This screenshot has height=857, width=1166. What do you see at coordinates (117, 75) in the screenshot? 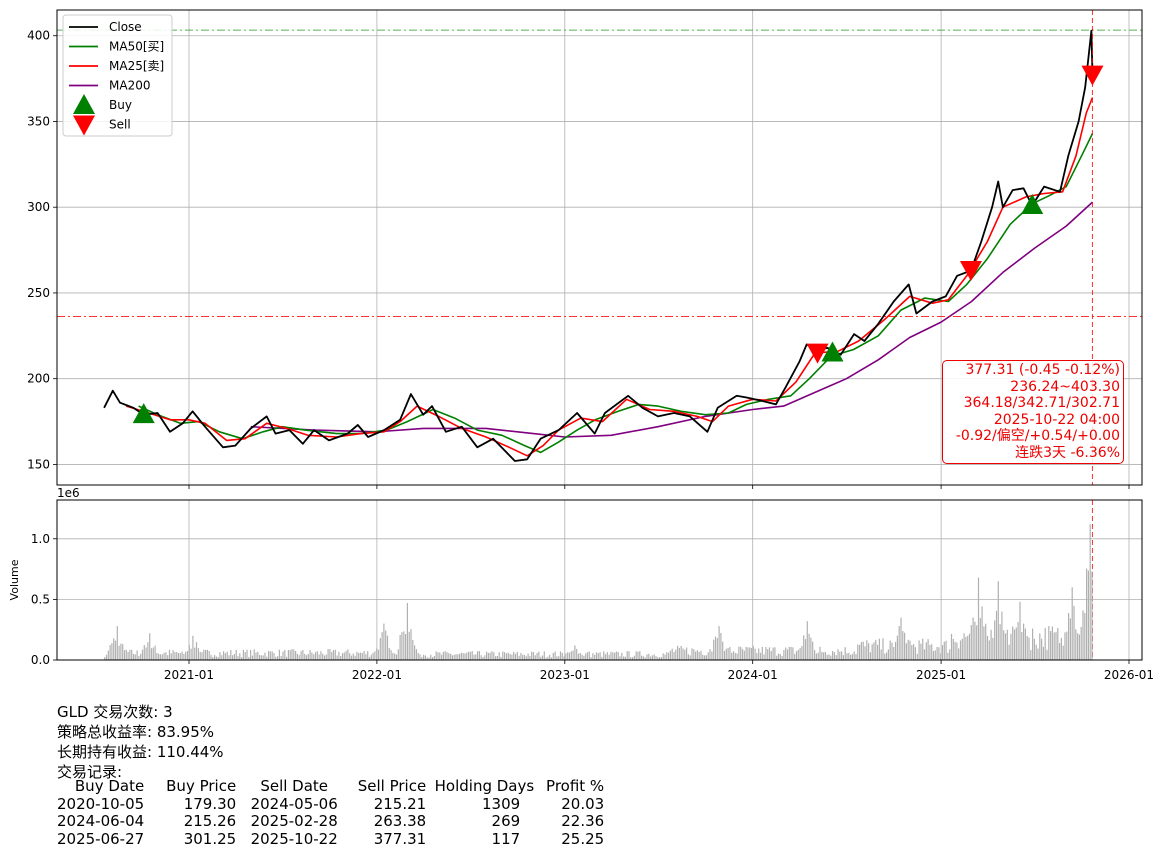
I see `legend: Close MA50[买] MA25[卖] MA200 Buy Sell` at bounding box center [117, 75].